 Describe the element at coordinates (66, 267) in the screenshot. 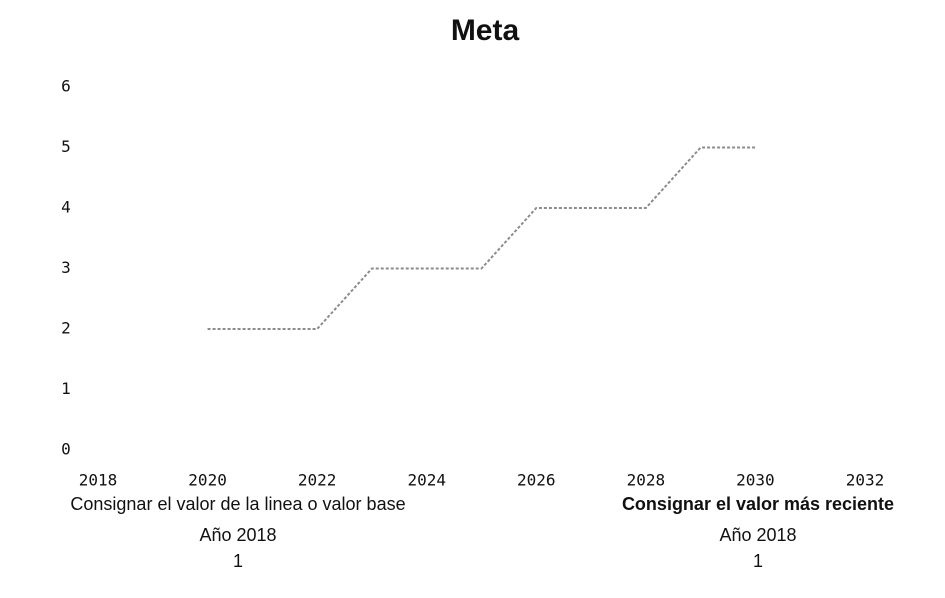

I see `y-tick-label: 3` at that location.